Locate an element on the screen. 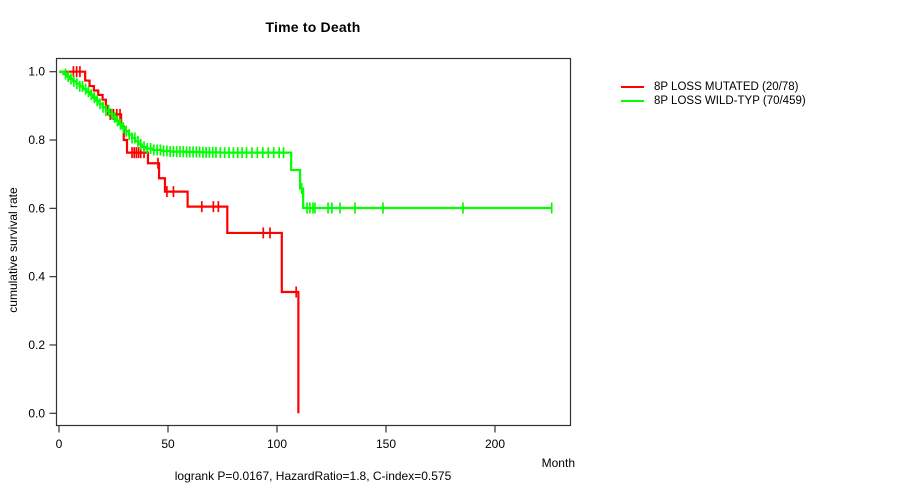 The height and width of the screenshot is (500, 900). svg-text: 50 is located at coordinates (168, 444).